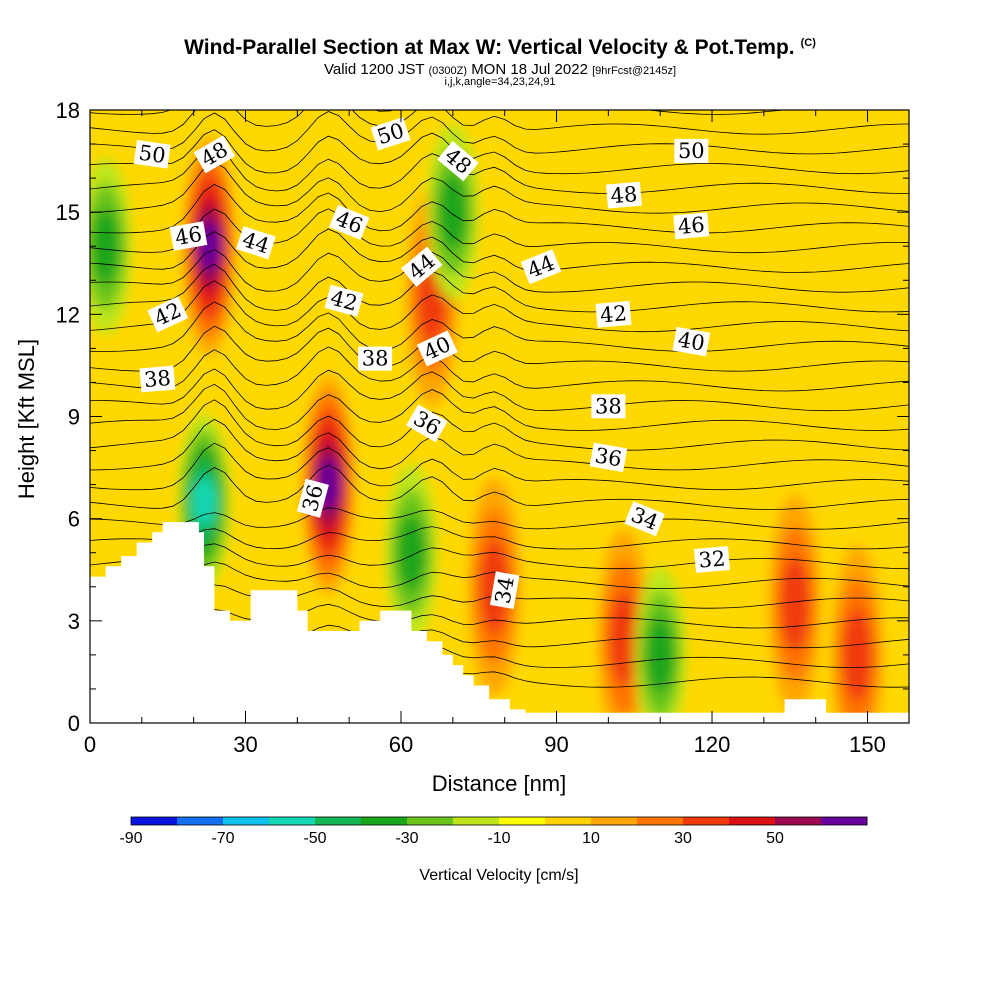 This screenshot has width=1000, height=1000. What do you see at coordinates (556, 744) in the screenshot?
I see `x-tick-label: 90` at bounding box center [556, 744].